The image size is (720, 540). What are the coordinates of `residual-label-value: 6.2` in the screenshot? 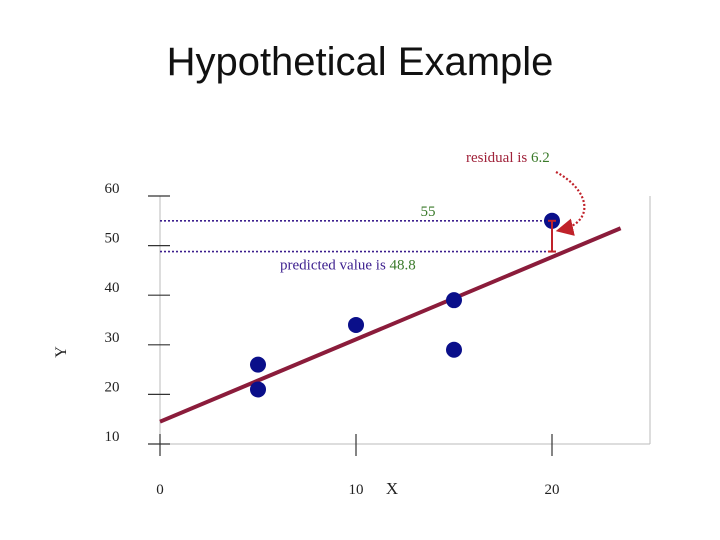 It's located at (540, 158).